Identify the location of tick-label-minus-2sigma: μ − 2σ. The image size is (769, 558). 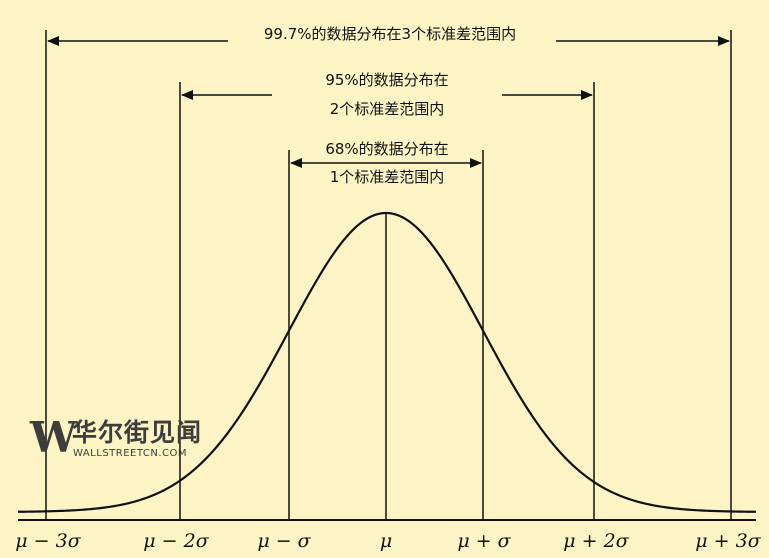
(176, 541).